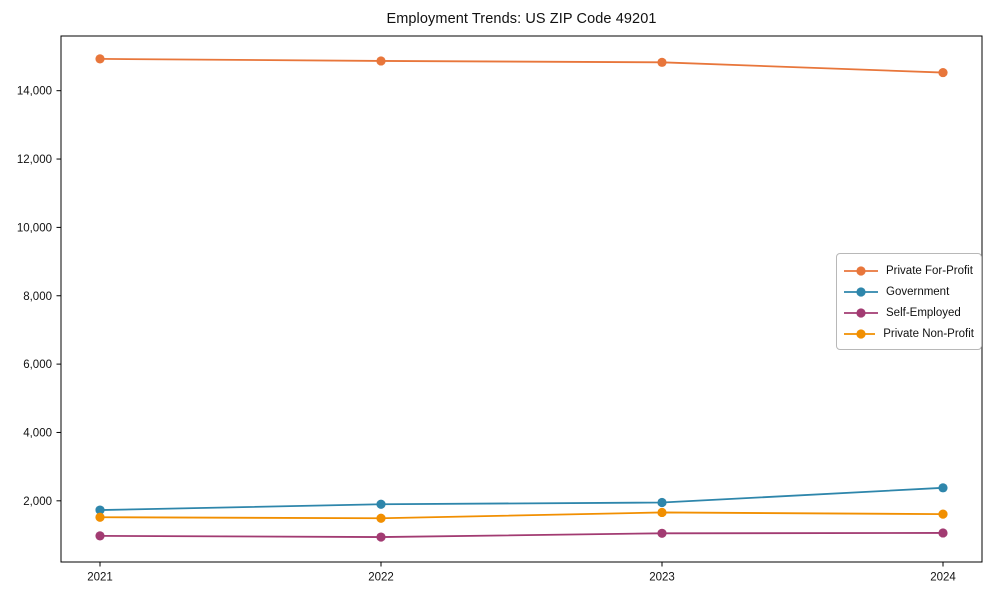  Describe the element at coordinates (37, 433) in the screenshot. I see `y-tick-label: 4,000` at that location.